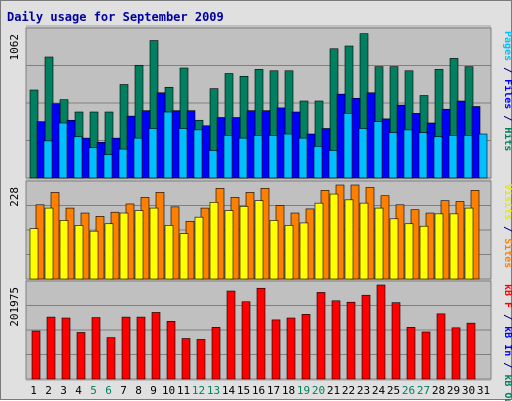 The height and width of the screenshot is (401, 512). What do you see at coordinates (213, 390) in the screenshot?
I see `x-tick-label: 13` at bounding box center [213, 390].